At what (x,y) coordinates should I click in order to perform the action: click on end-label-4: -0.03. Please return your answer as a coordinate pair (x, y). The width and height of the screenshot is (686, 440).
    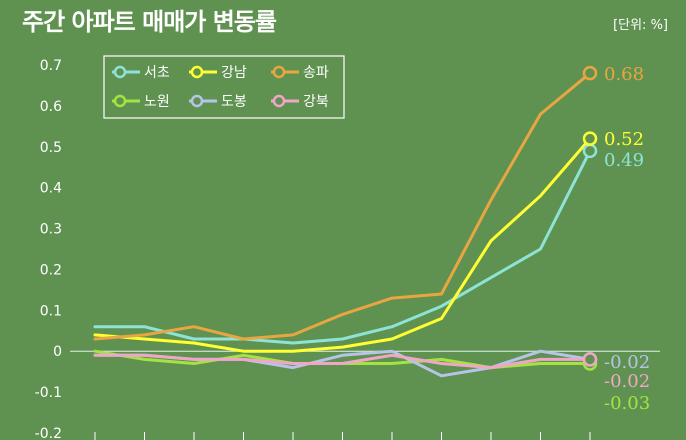
    Looking at the image, I should click on (627, 403).